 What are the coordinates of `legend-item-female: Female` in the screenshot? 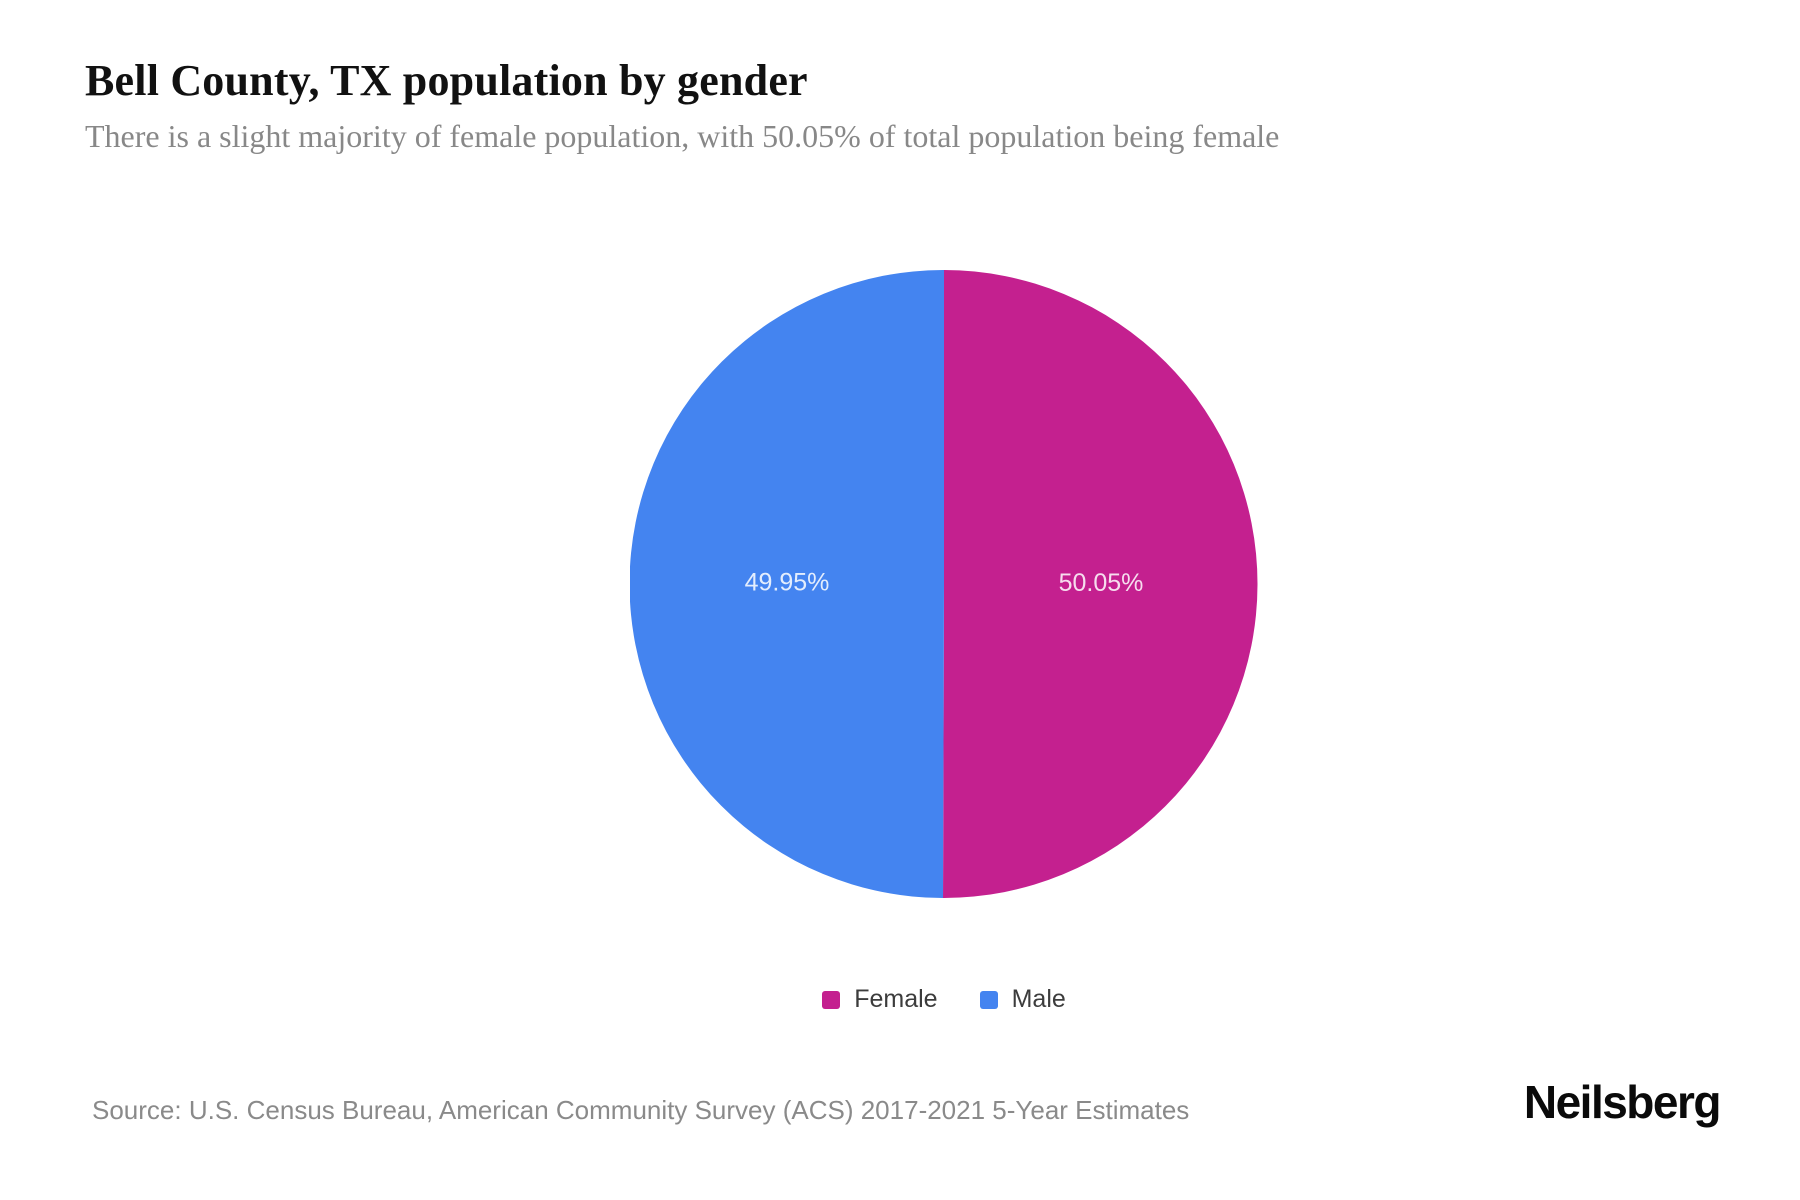 It's located at (880, 999).